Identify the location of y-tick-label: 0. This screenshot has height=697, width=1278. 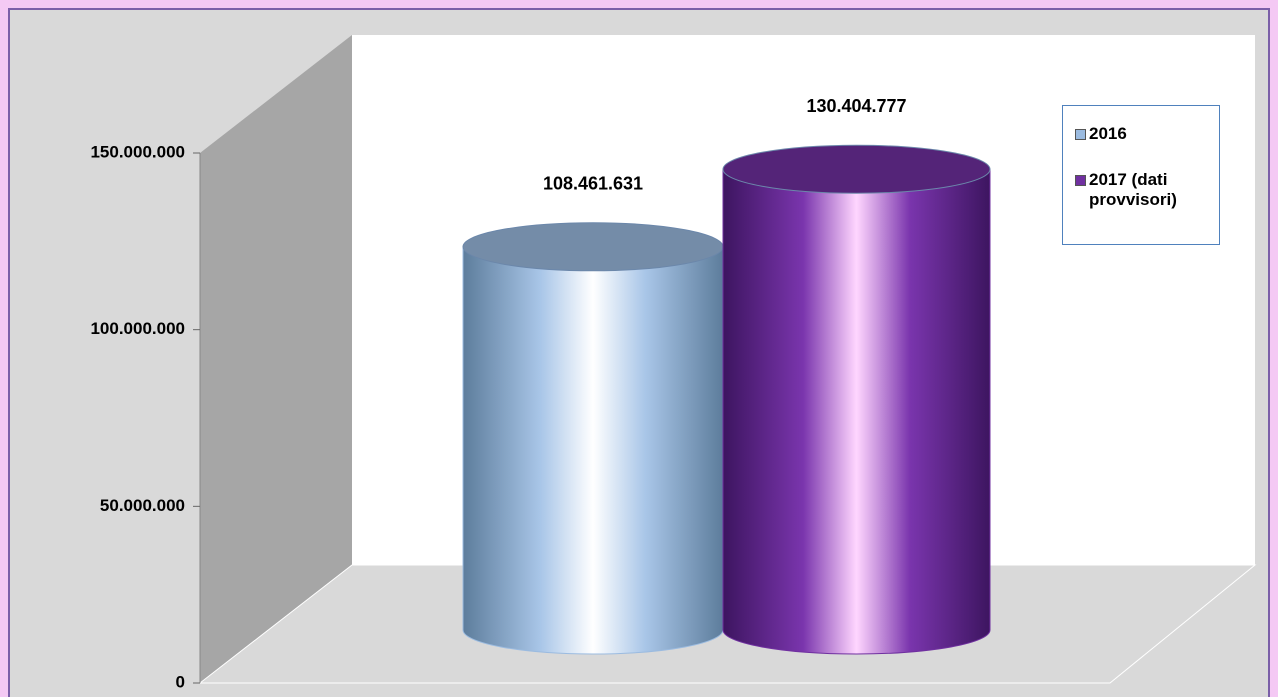
(180, 681).